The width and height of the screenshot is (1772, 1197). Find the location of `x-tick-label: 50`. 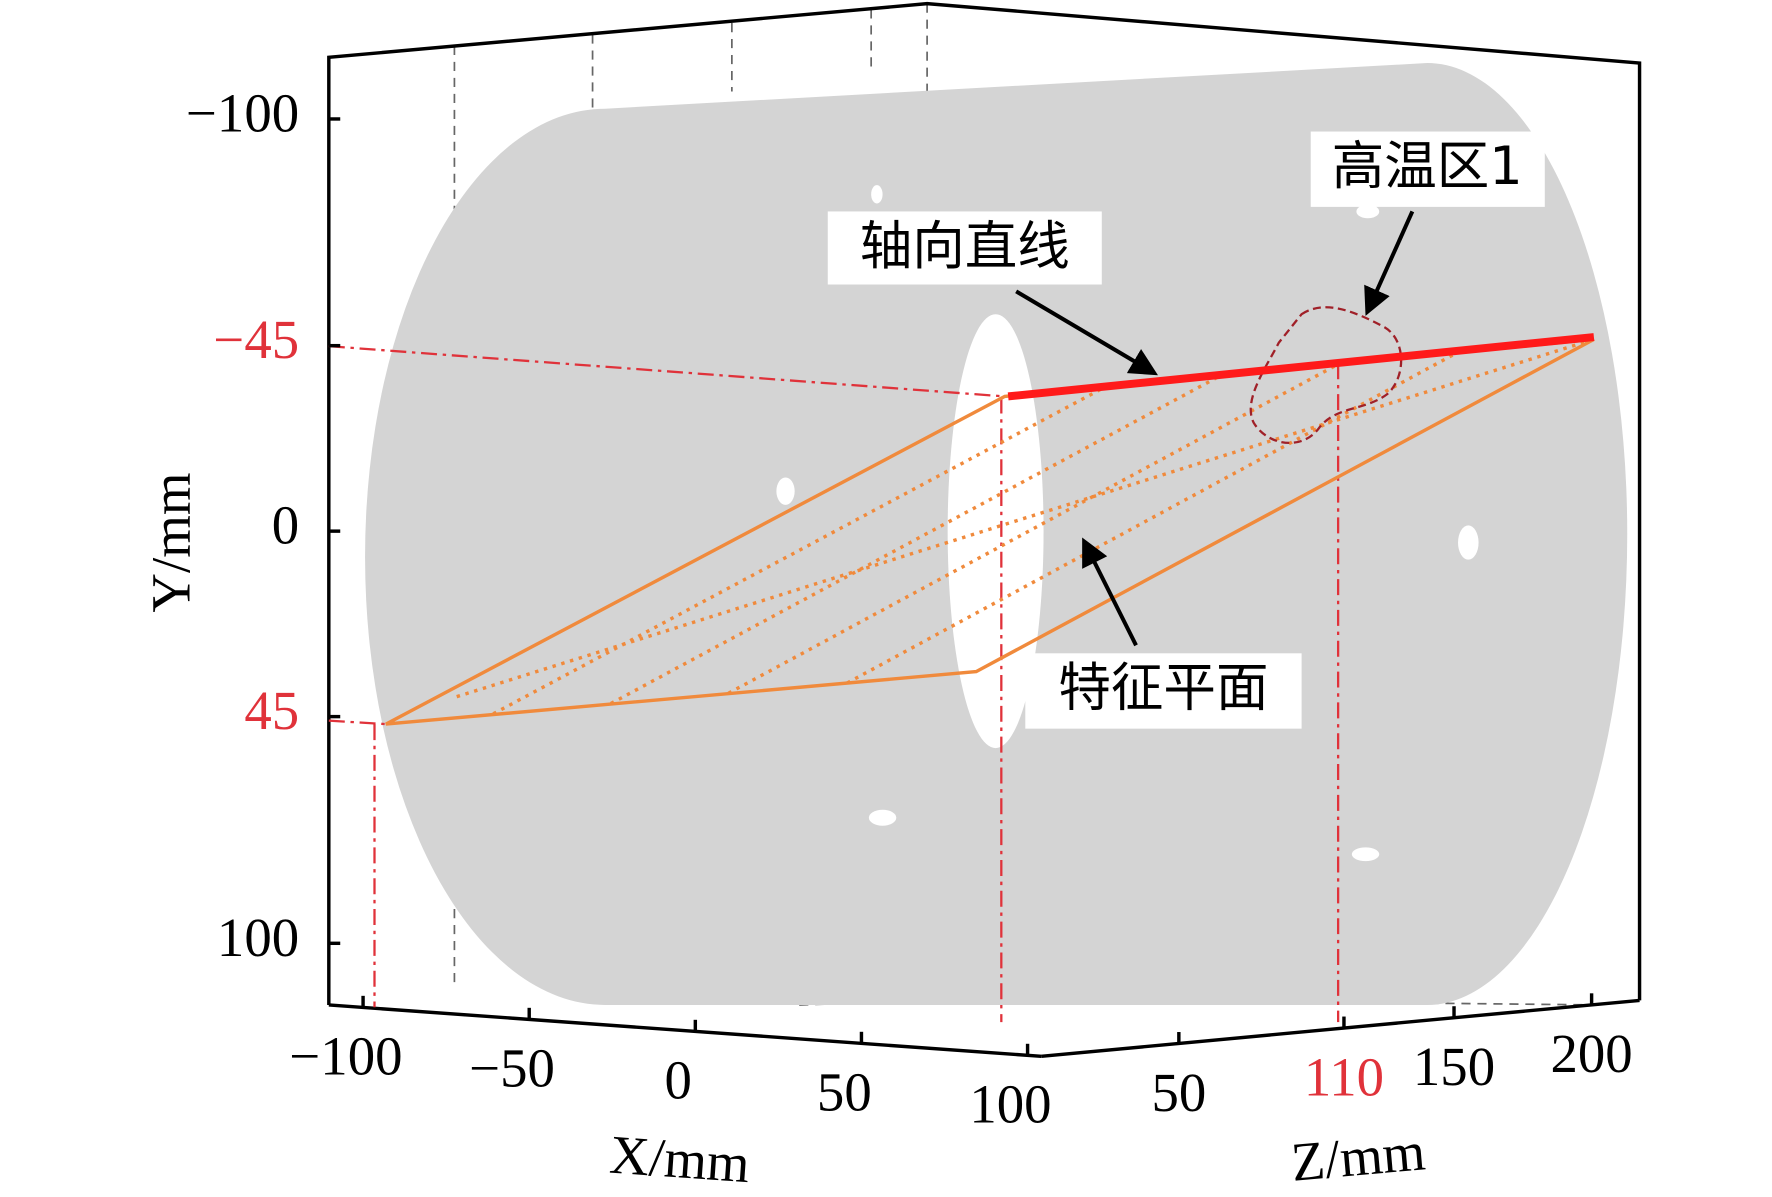

x-tick-label: 50 is located at coordinates (844, 1092).